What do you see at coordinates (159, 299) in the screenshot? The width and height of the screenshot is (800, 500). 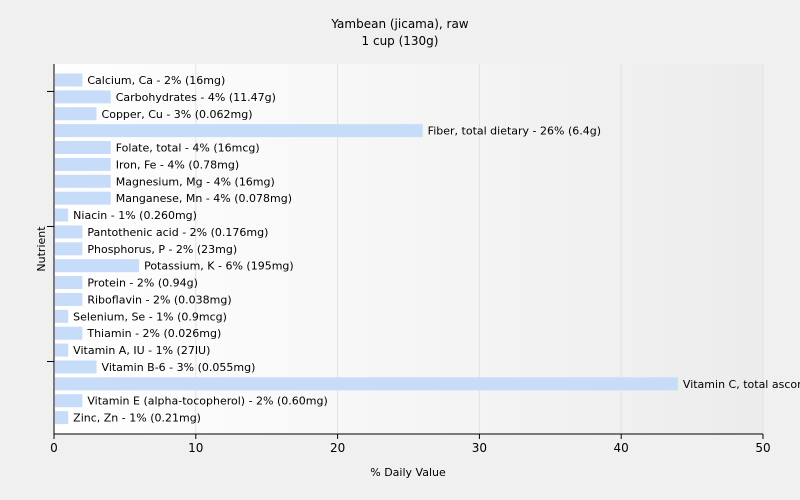 I see `bar-label: Riboflavin - 2% (0.038mg)` at bounding box center [159, 299].